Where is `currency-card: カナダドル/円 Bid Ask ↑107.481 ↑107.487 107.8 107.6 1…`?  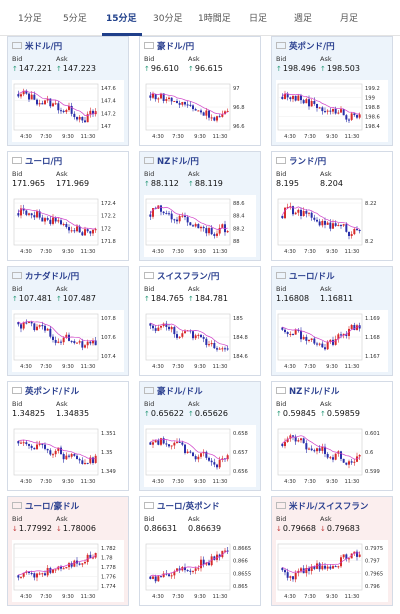 currency-card: カナダドル/円 Bid Ask ↑107.481 ↑107.487 107.8 107.6 1… is located at coordinates (68, 321).